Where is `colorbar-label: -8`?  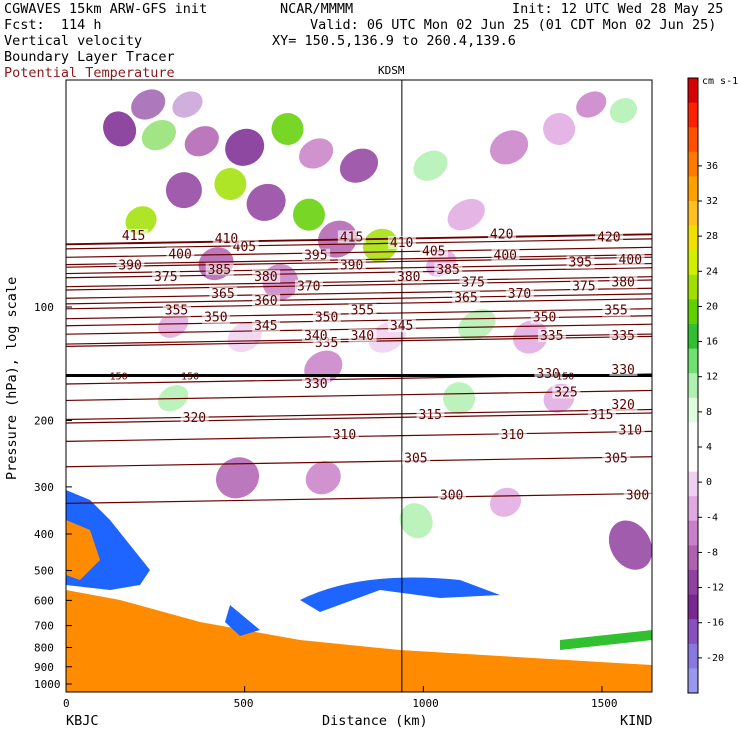
colorbar-label: -8 is located at coordinates (712, 552).